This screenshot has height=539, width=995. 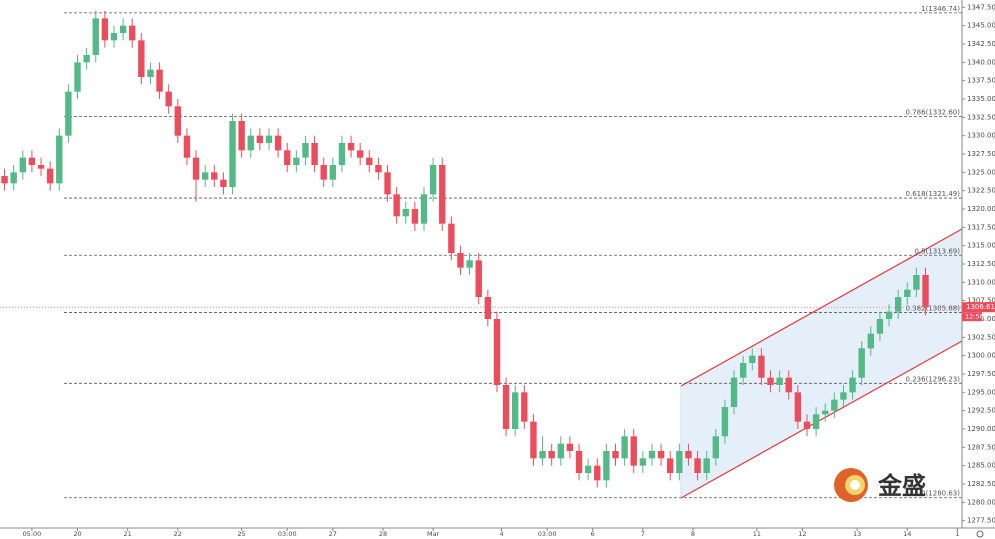 What do you see at coordinates (933, 379) in the screenshot?
I see `fib-label: 0.236(1296.23)` at bounding box center [933, 379].